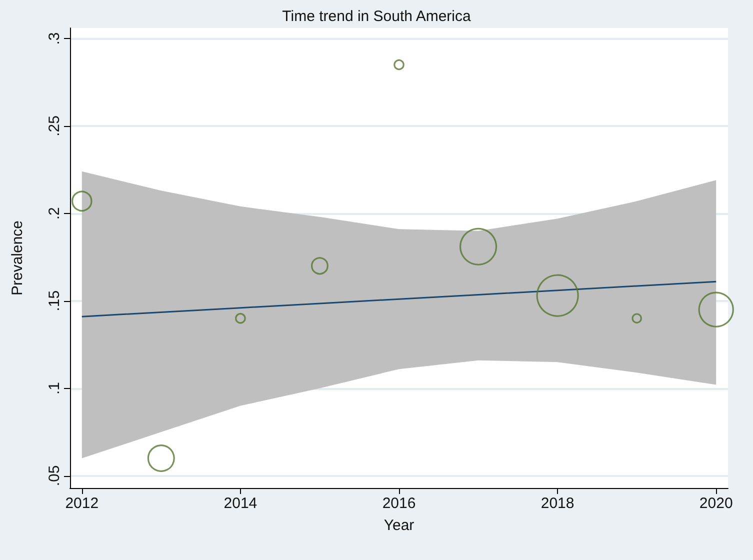 The width and height of the screenshot is (753, 560). What do you see at coordinates (377, 16) in the screenshot?
I see `chart-title: Time trend in South America` at bounding box center [377, 16].